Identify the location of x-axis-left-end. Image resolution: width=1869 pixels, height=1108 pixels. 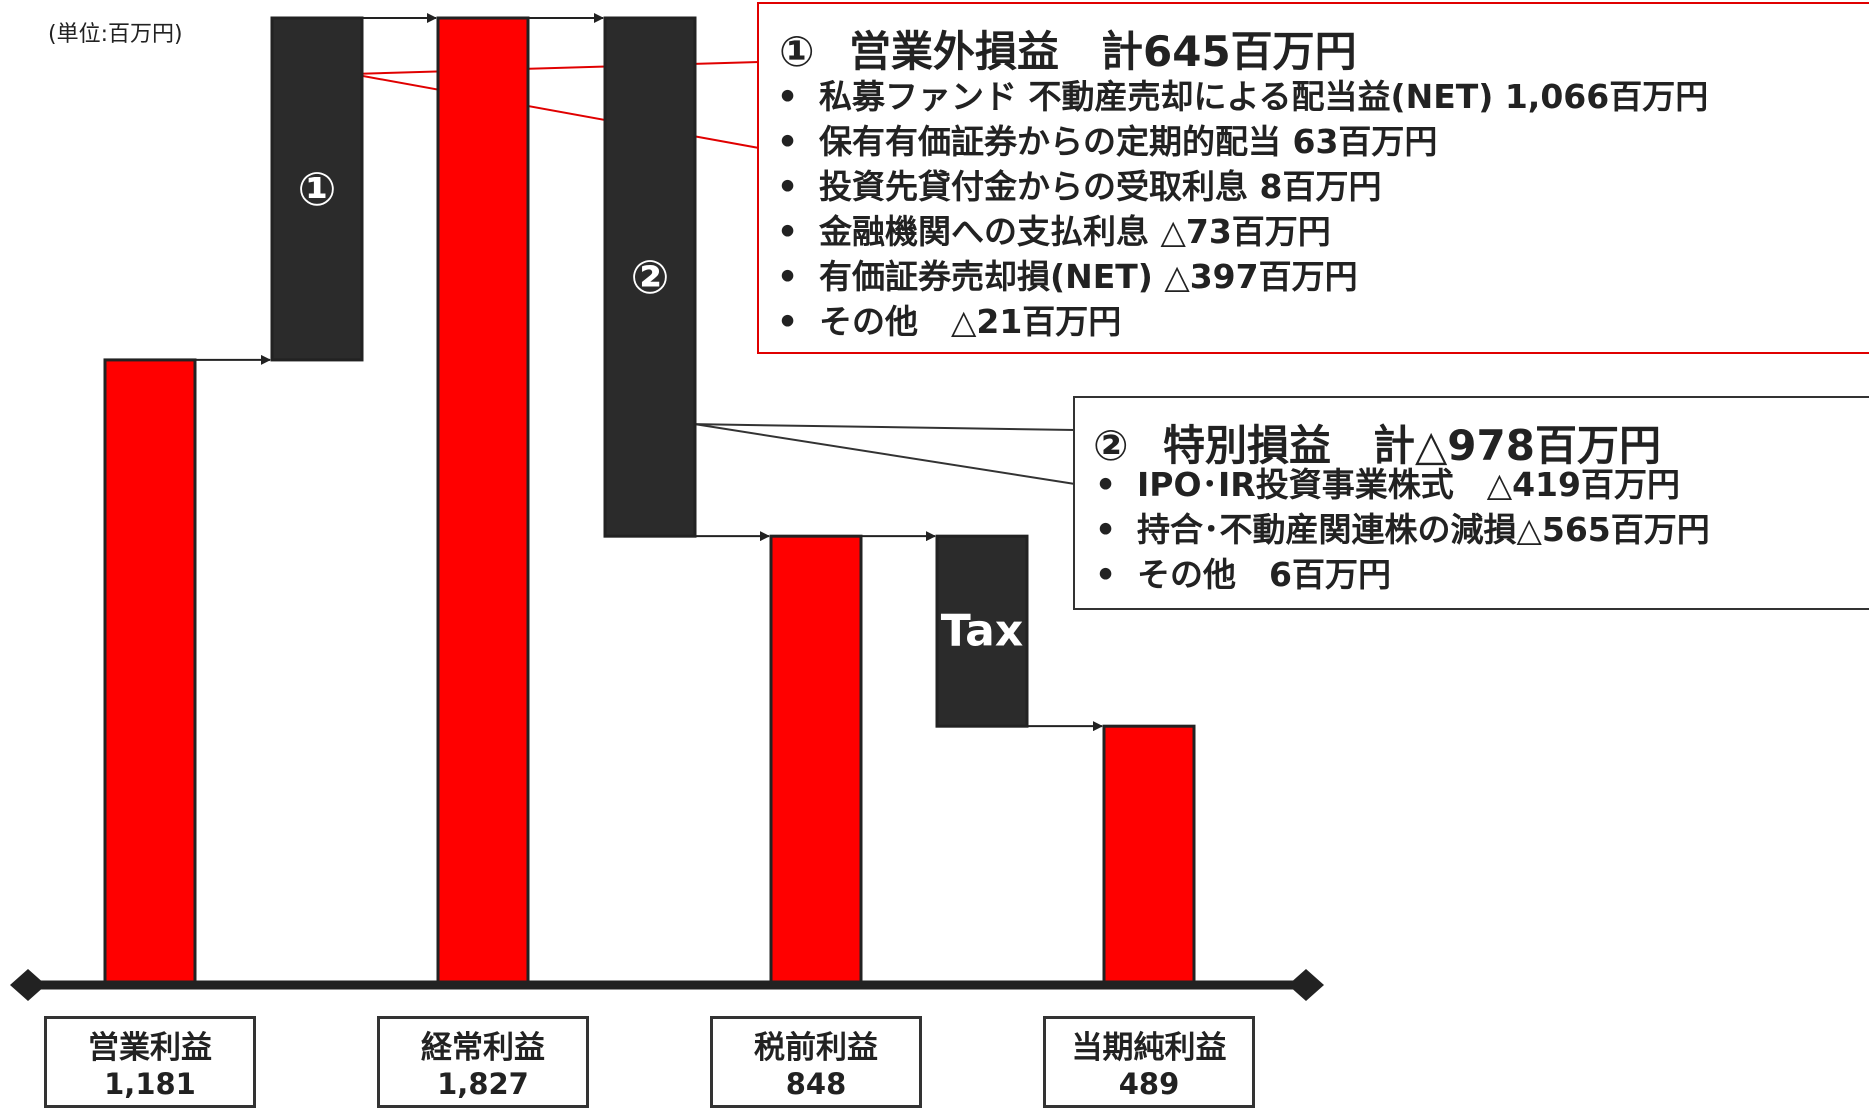
(28, 985).